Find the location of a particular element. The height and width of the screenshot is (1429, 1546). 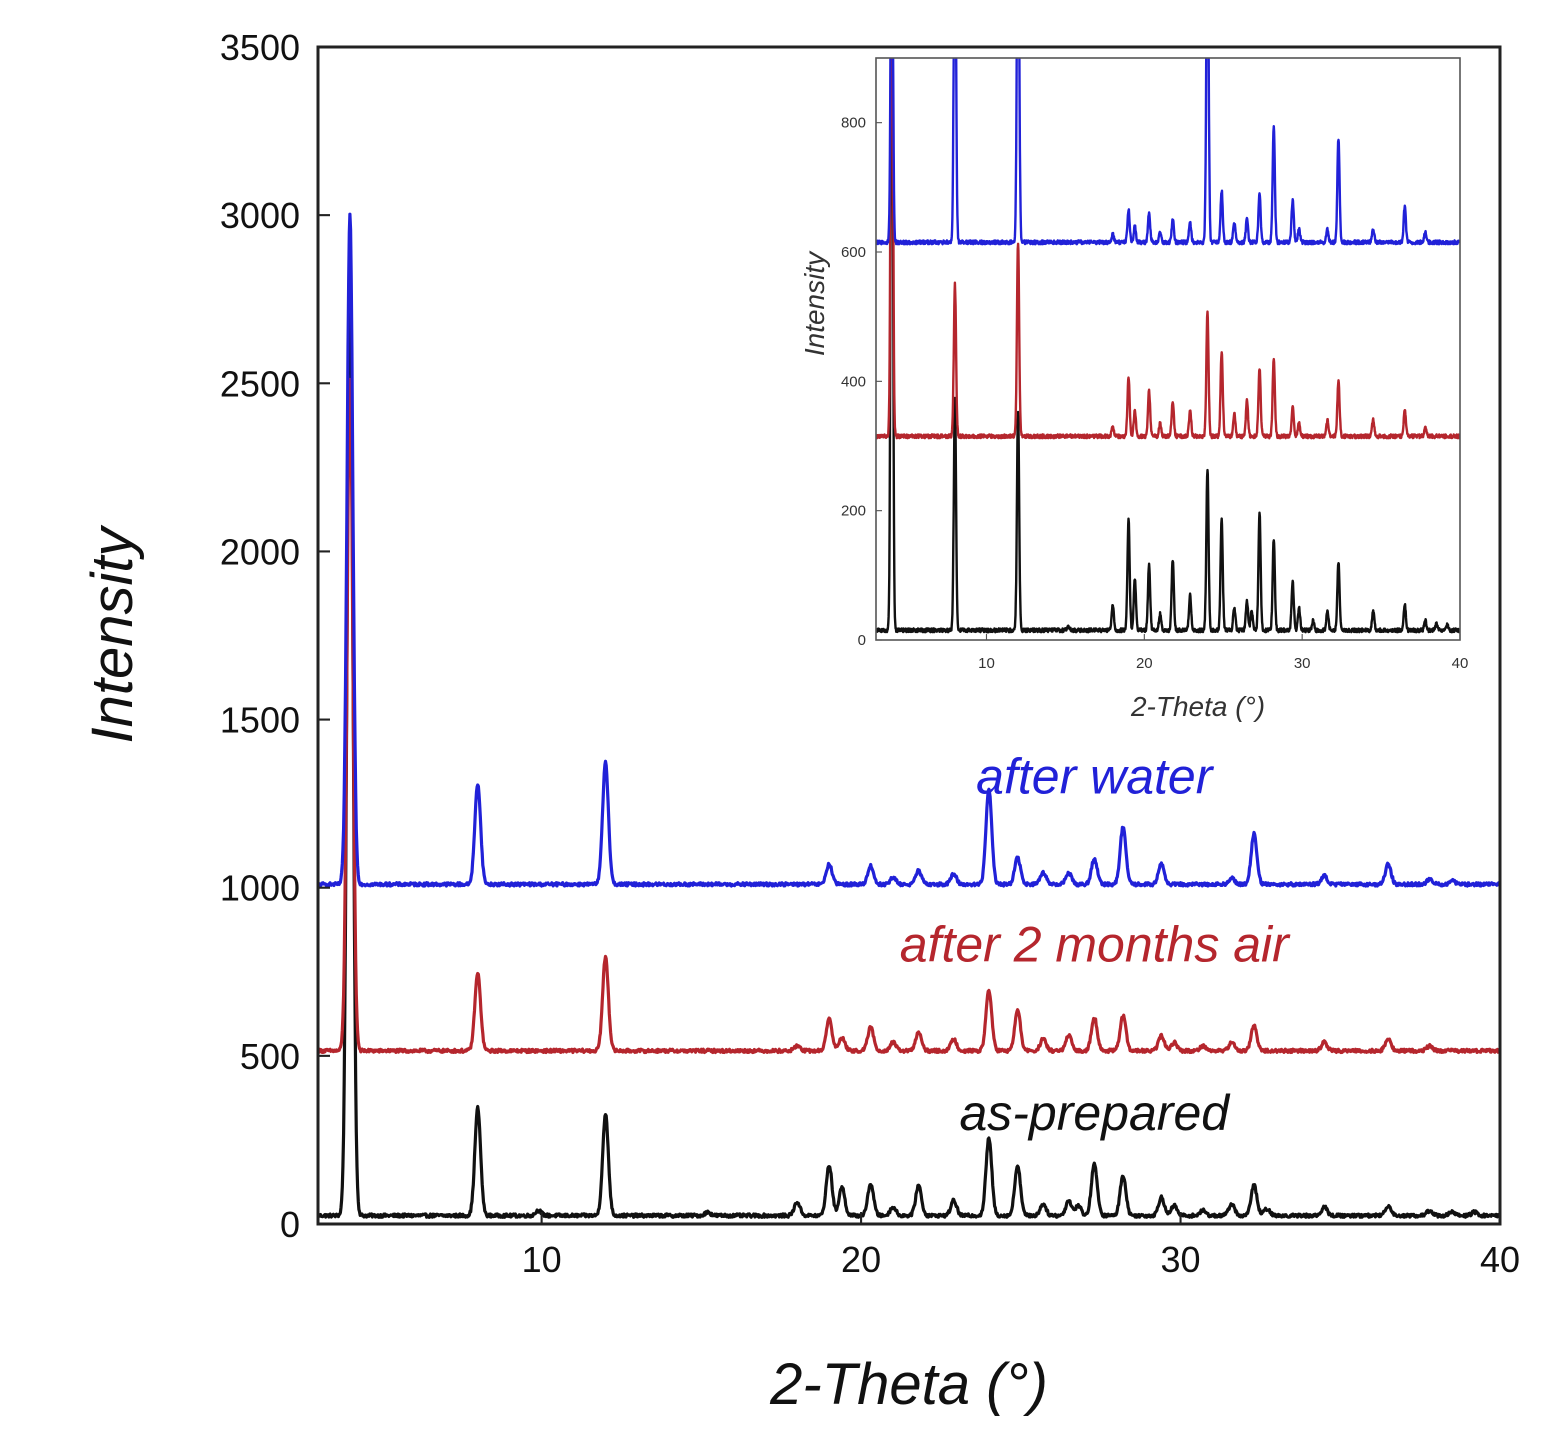

main-y-tick-label-3500: 3500 is located at coordinates (260, 47).